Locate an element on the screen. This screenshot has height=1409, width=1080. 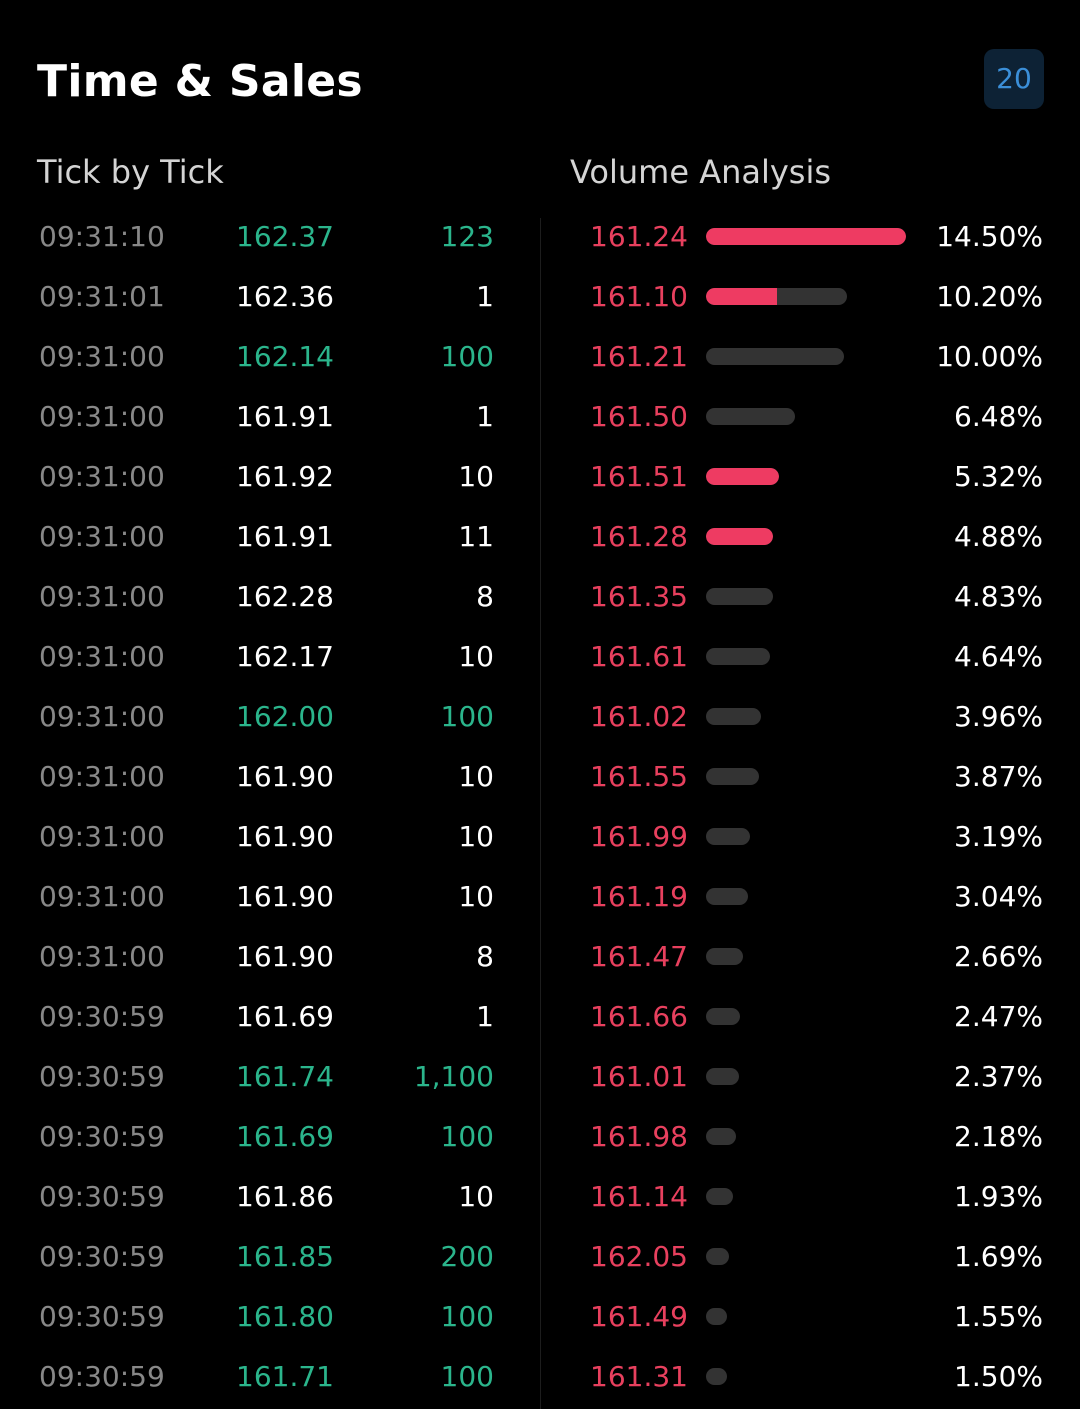
volume-percent: 2.37% is located at coordinates (998, 1076).